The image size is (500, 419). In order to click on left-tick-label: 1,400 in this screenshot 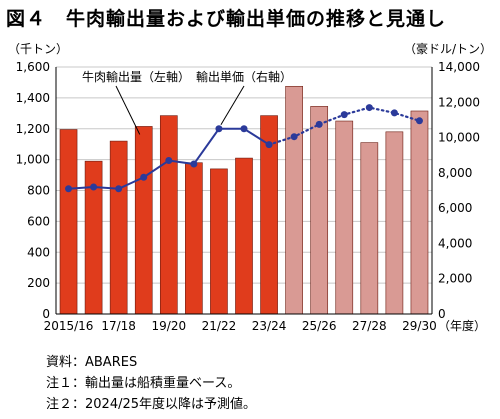, I will do `click(33, 98)`.